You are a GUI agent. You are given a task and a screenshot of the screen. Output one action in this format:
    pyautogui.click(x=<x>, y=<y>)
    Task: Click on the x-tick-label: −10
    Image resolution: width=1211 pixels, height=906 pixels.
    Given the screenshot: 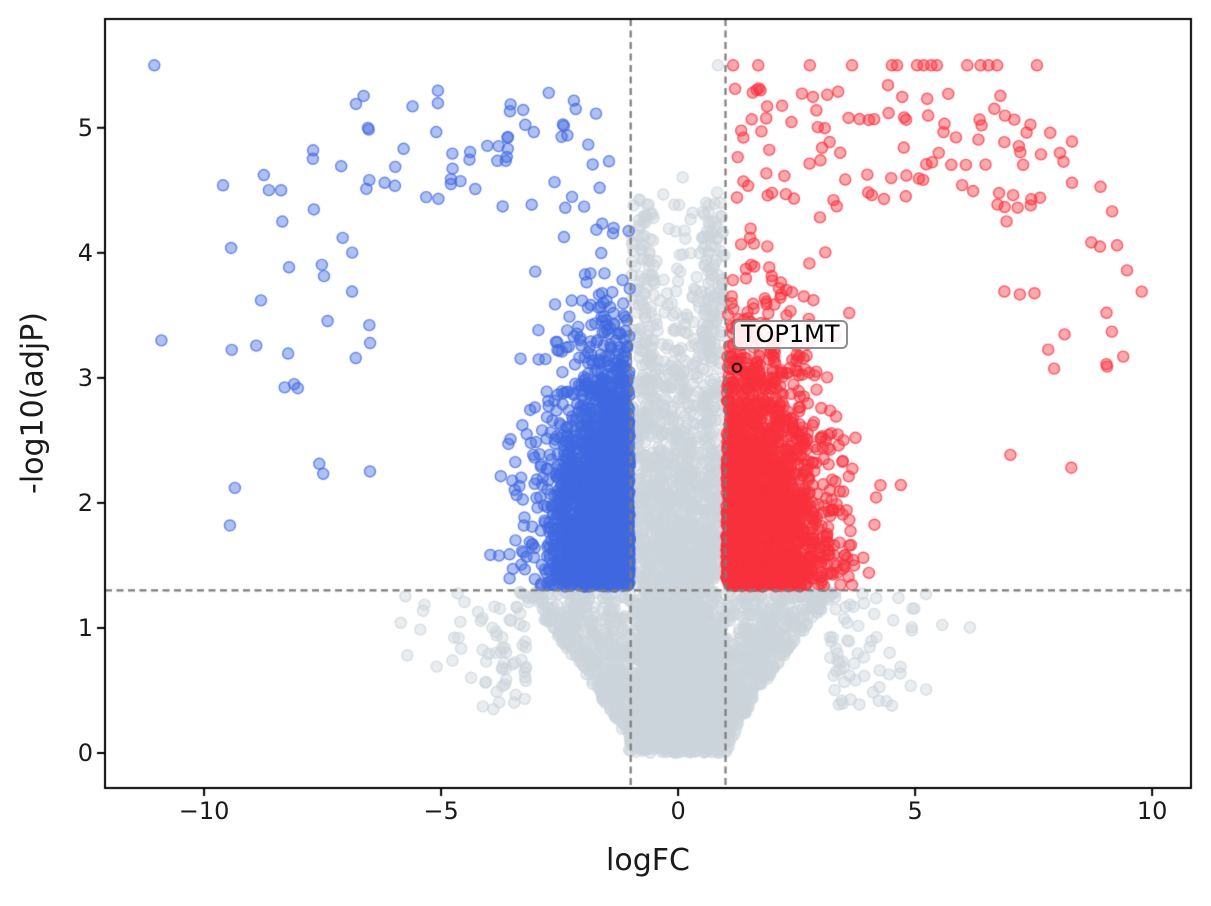 What is the action you would take?
    pyautogui.click(x=204, y=811)
    